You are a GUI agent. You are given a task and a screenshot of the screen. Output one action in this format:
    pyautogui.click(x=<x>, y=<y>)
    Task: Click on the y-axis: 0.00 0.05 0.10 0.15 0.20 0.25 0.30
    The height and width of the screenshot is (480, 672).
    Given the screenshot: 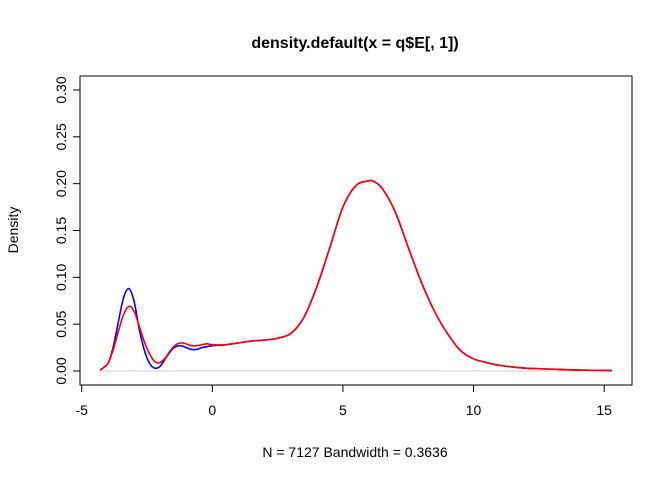 What is the action you would take?
    pyautogui.click(x=67, y=230)
    